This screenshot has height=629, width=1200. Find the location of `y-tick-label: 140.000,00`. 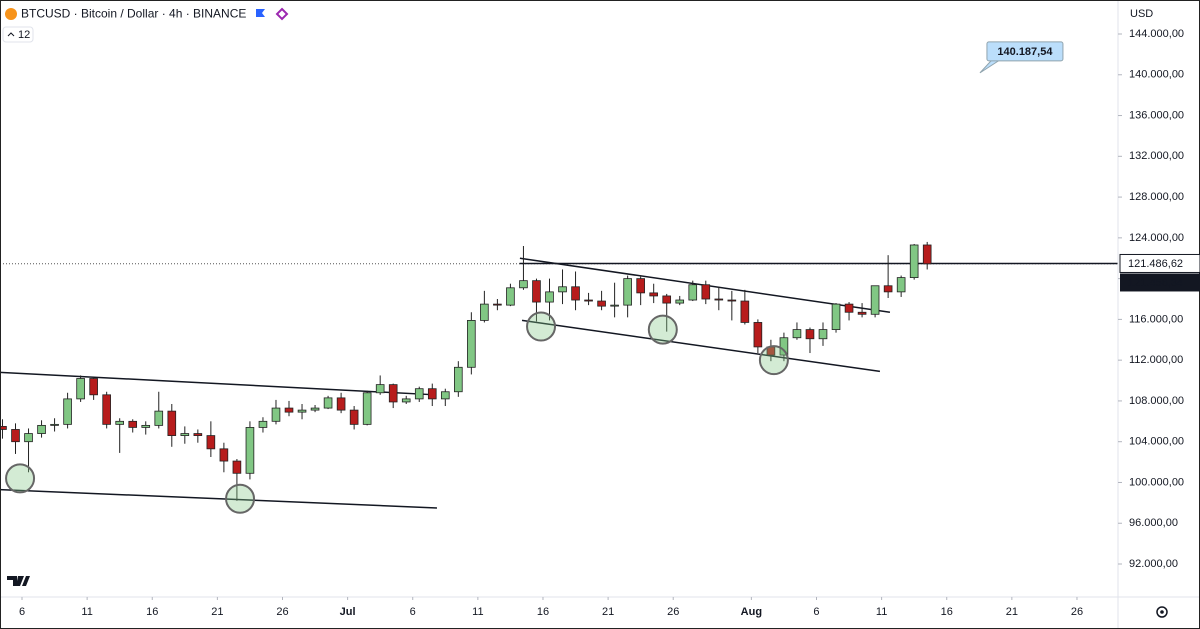

y-tick-label: 140.000,00 is located at coordinates (1156, 75).